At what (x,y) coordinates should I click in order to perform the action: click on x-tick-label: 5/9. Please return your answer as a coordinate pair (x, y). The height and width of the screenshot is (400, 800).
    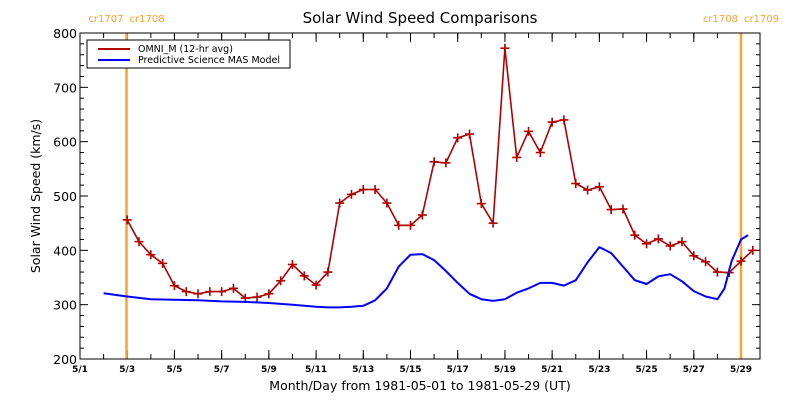
    Looking at the image, I should click on (269, 370).